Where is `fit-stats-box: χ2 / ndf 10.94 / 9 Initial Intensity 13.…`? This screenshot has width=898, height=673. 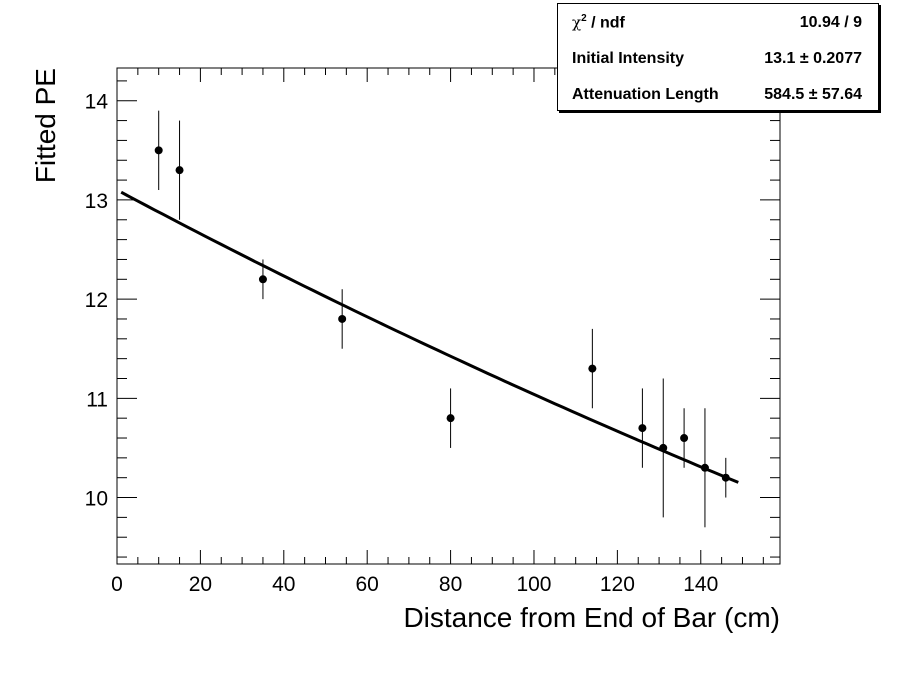
fit-stats-box: χ2 / ndf 10.94 / 9 Initial Intensity 13.… is located at coordinates (718, 57).